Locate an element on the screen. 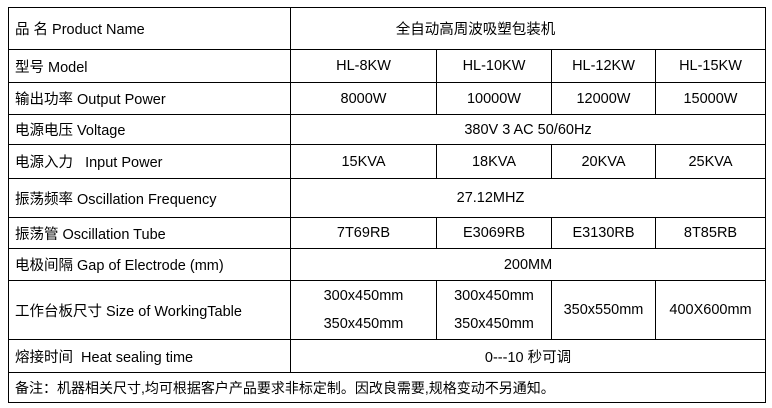 The image size is (772, 408). row-voltage: 电源电压 Voltage 380V 3 AC 50/60Hz is located at coordinates (387, 129).